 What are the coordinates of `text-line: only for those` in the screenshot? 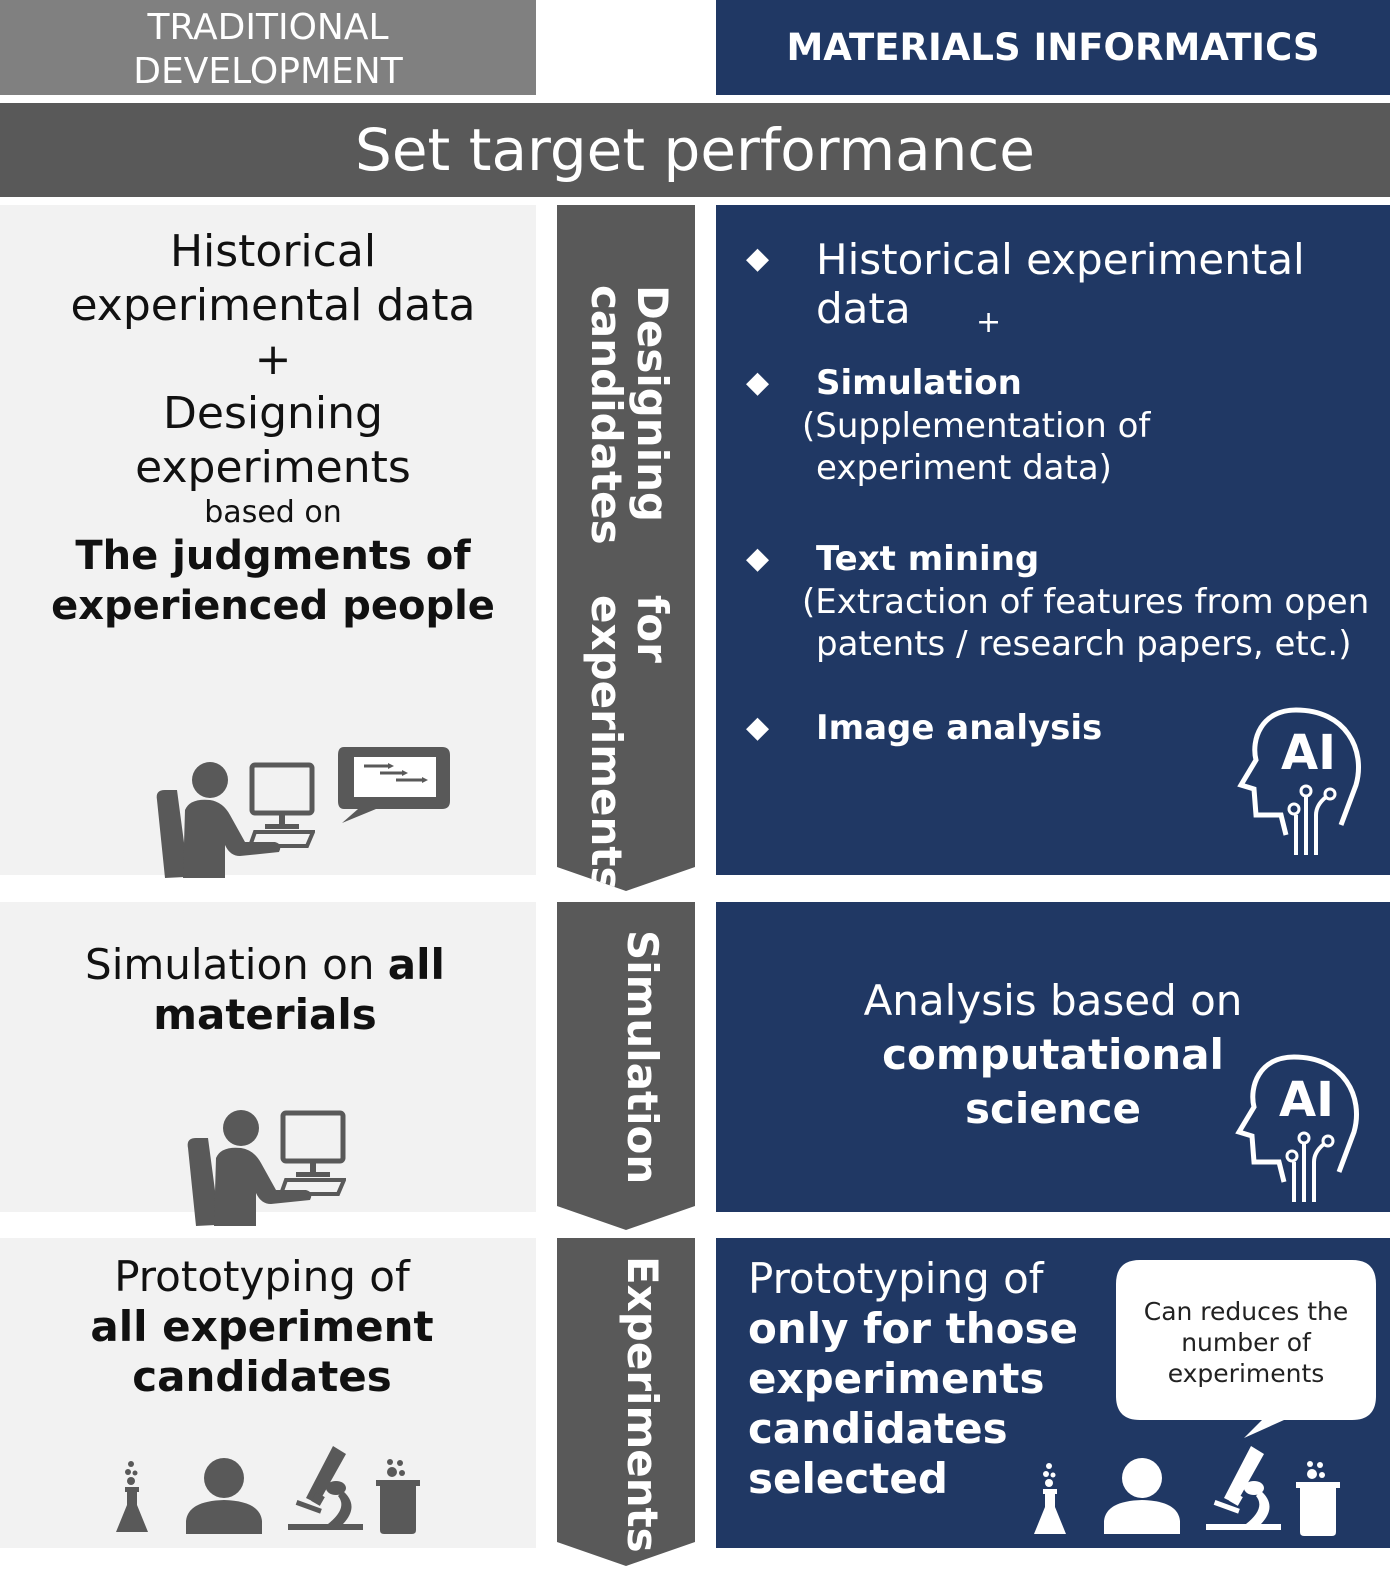 It's located at (913, 1328).